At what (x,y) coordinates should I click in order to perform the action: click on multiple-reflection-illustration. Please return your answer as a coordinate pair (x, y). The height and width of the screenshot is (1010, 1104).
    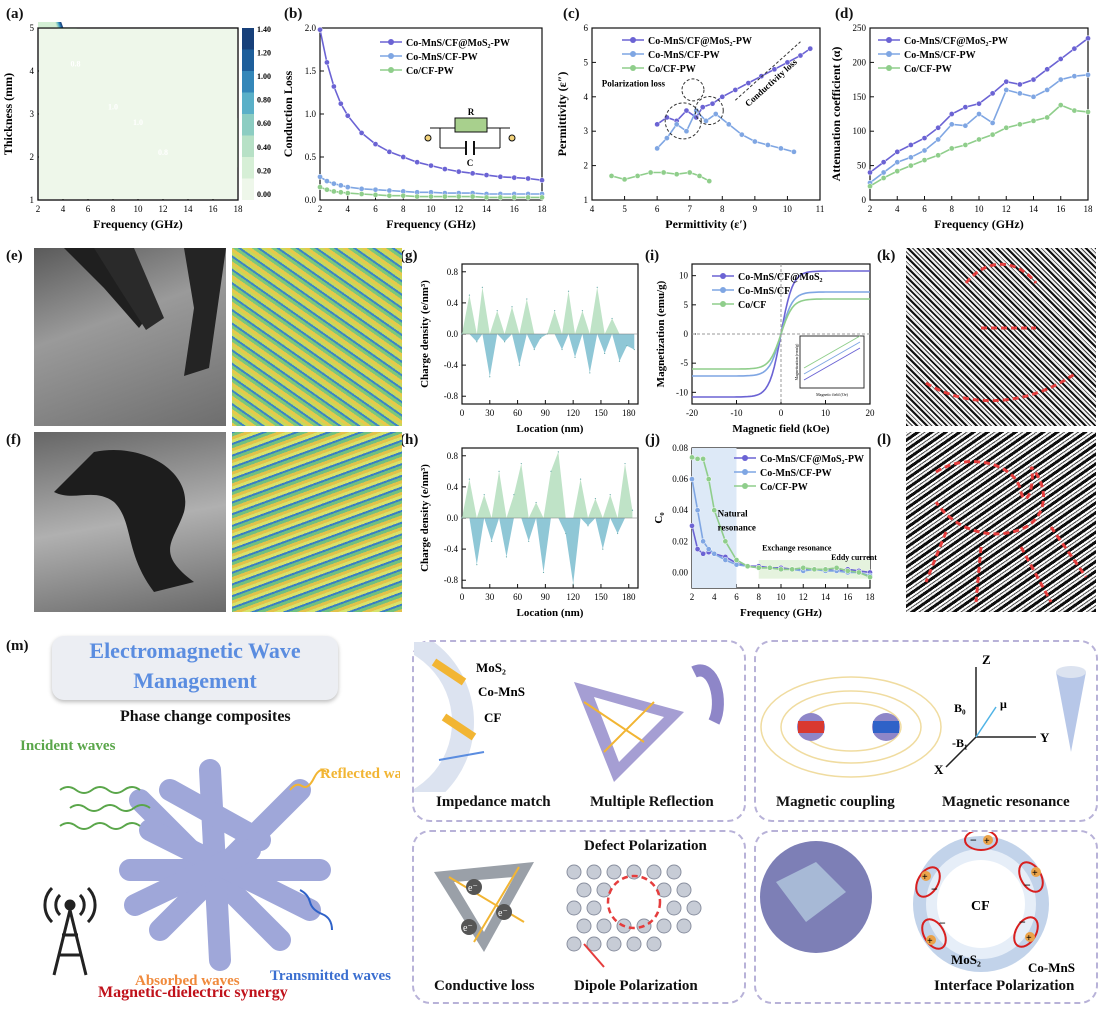
    Looking at the image, I should click on (649, 723).